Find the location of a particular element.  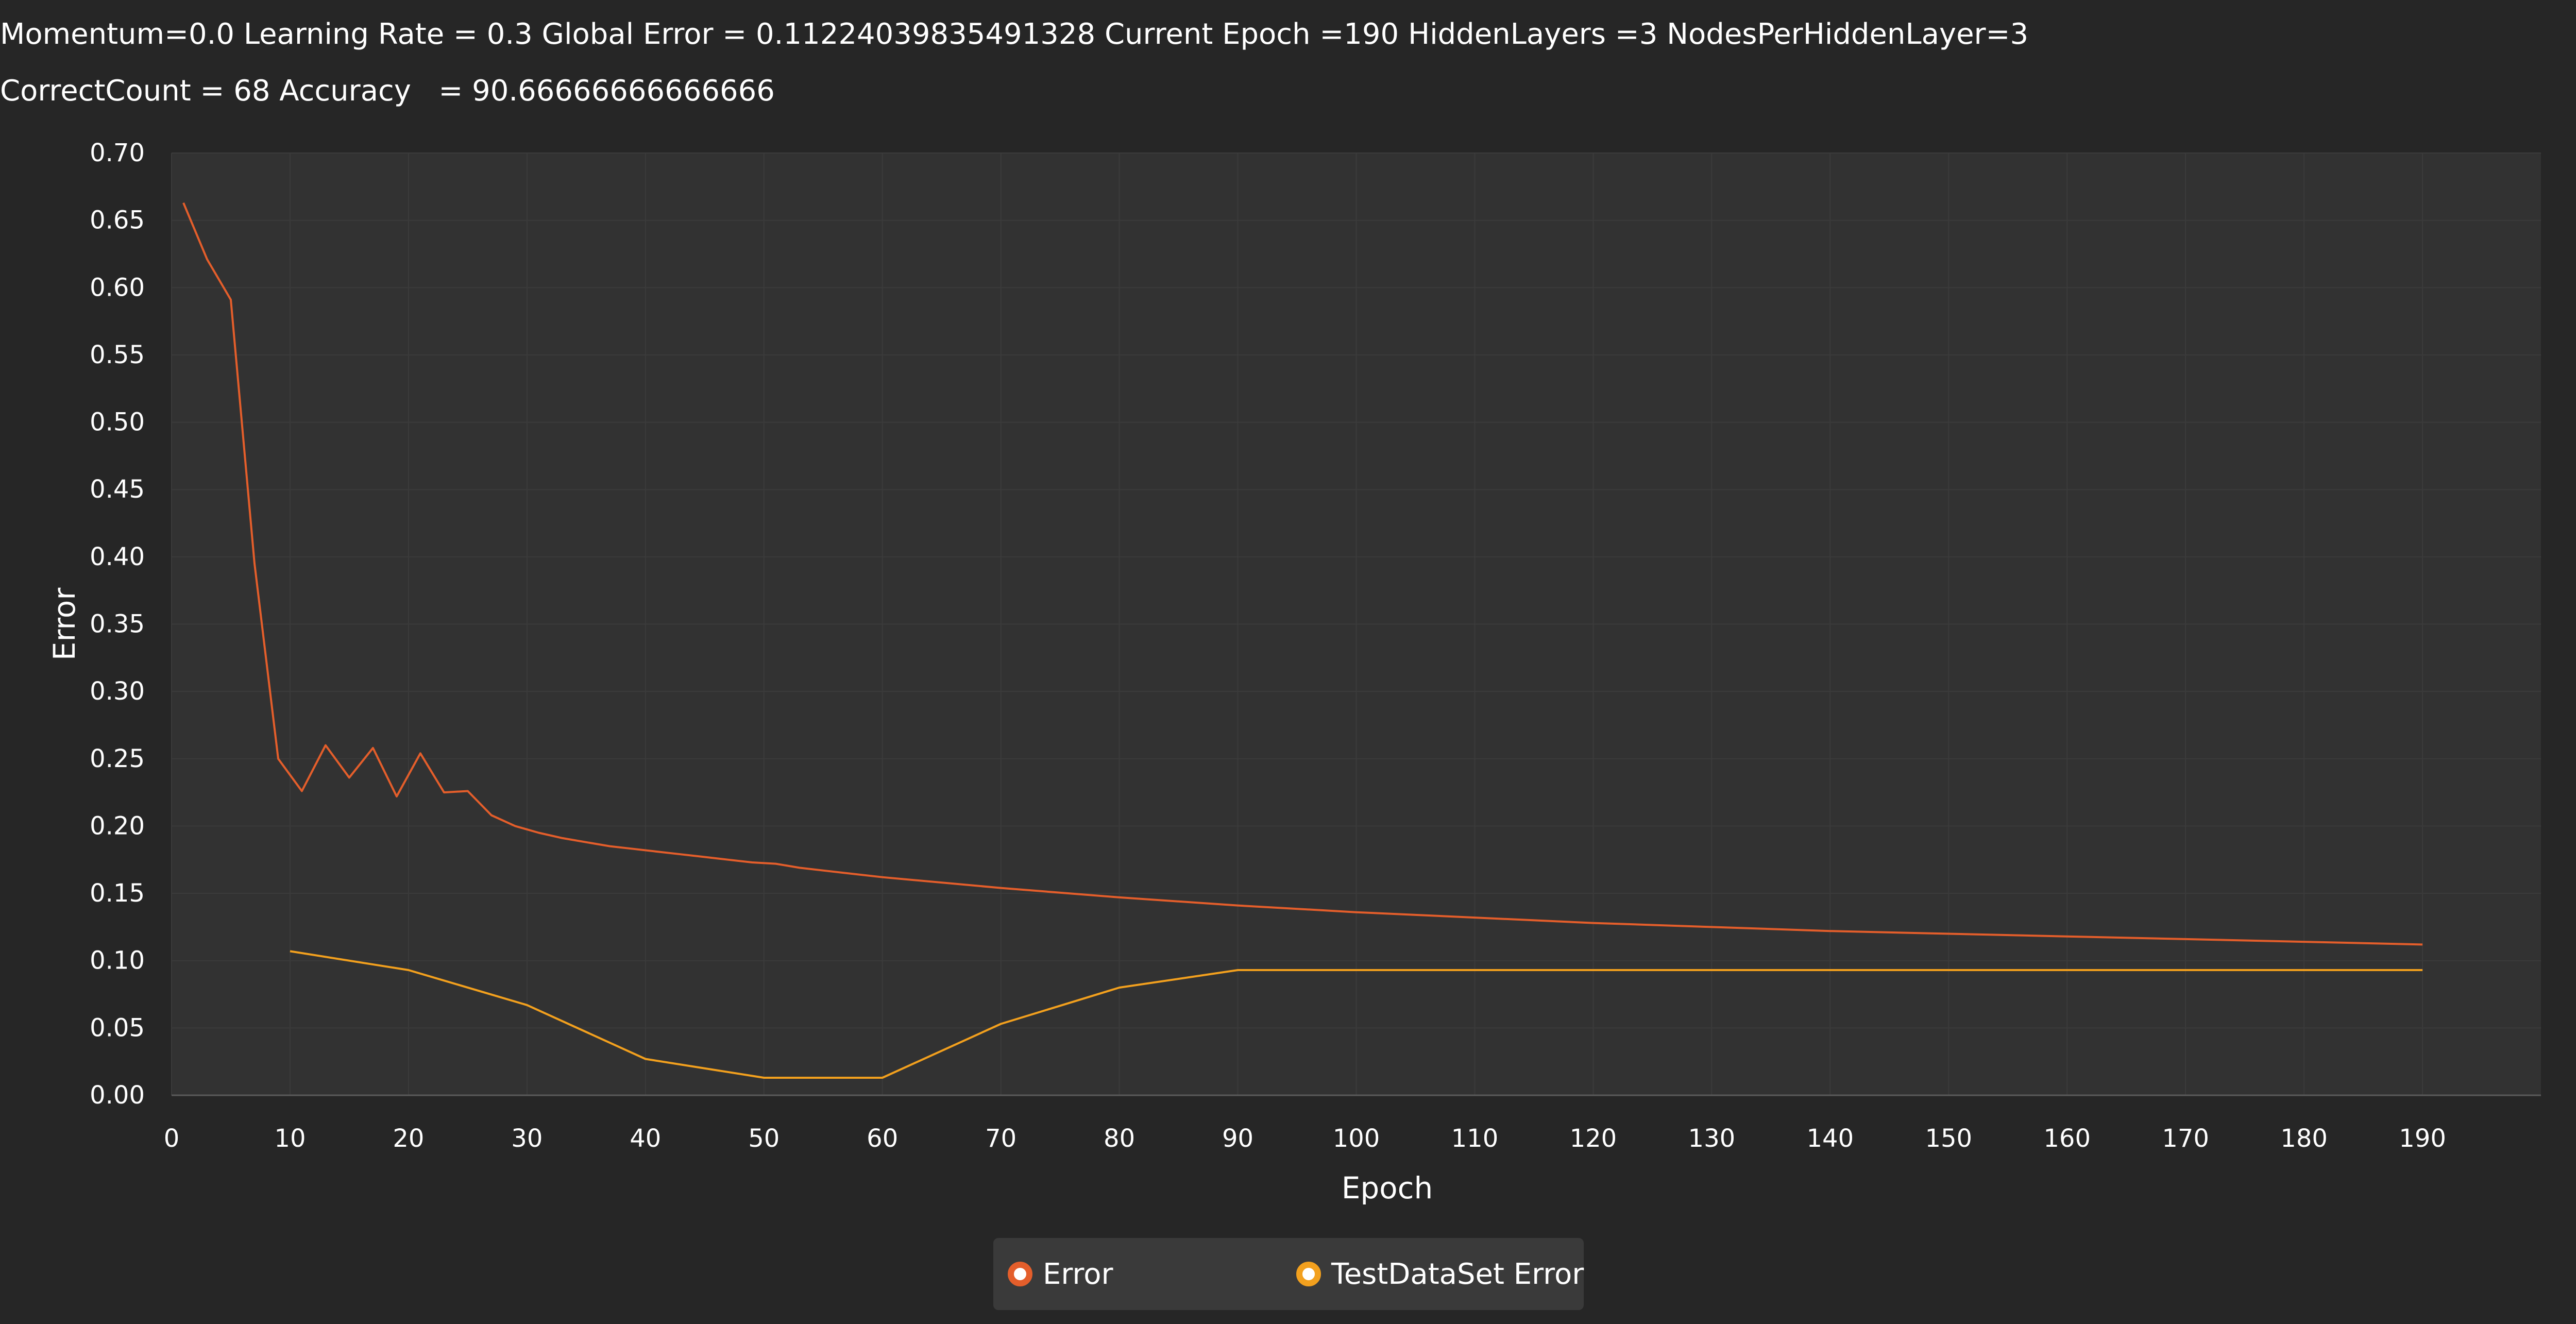

y-tick-label: 0.35 is located at coordinates (117, 624).